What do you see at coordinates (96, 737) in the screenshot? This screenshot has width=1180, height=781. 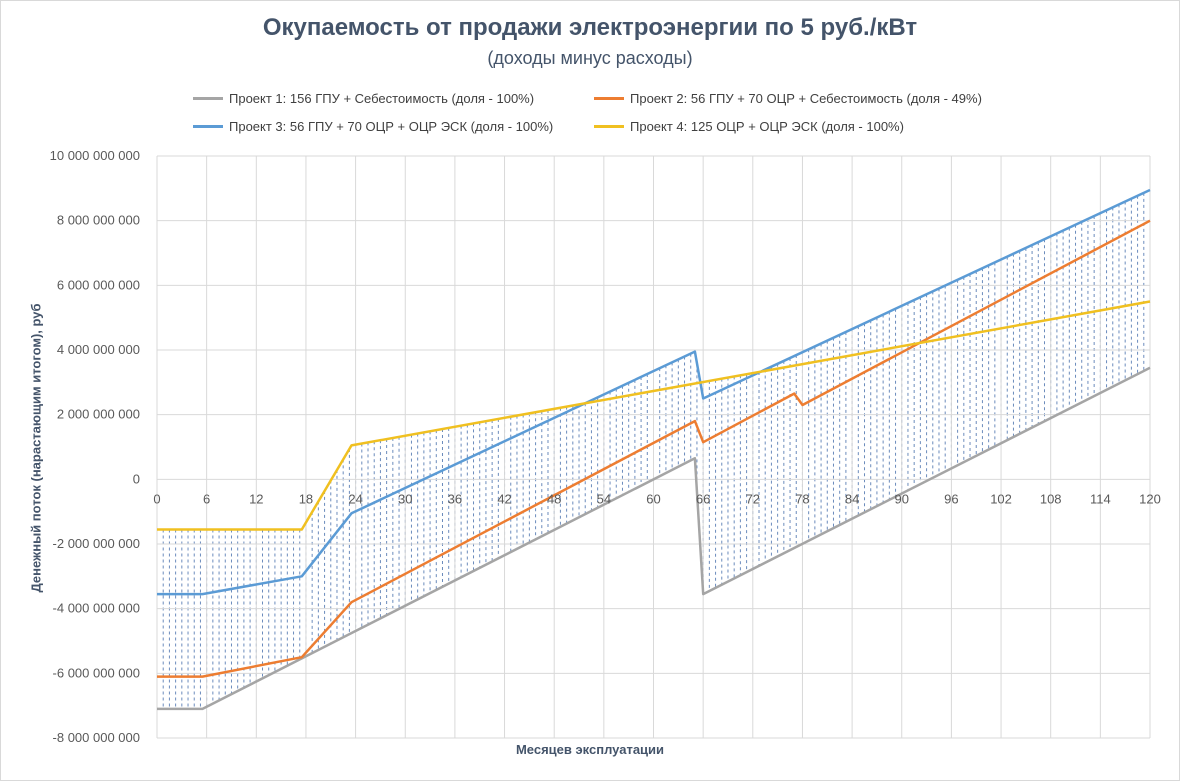 I see `y-tick-label: -8 000 000 000` at bounding box center [96, 737].